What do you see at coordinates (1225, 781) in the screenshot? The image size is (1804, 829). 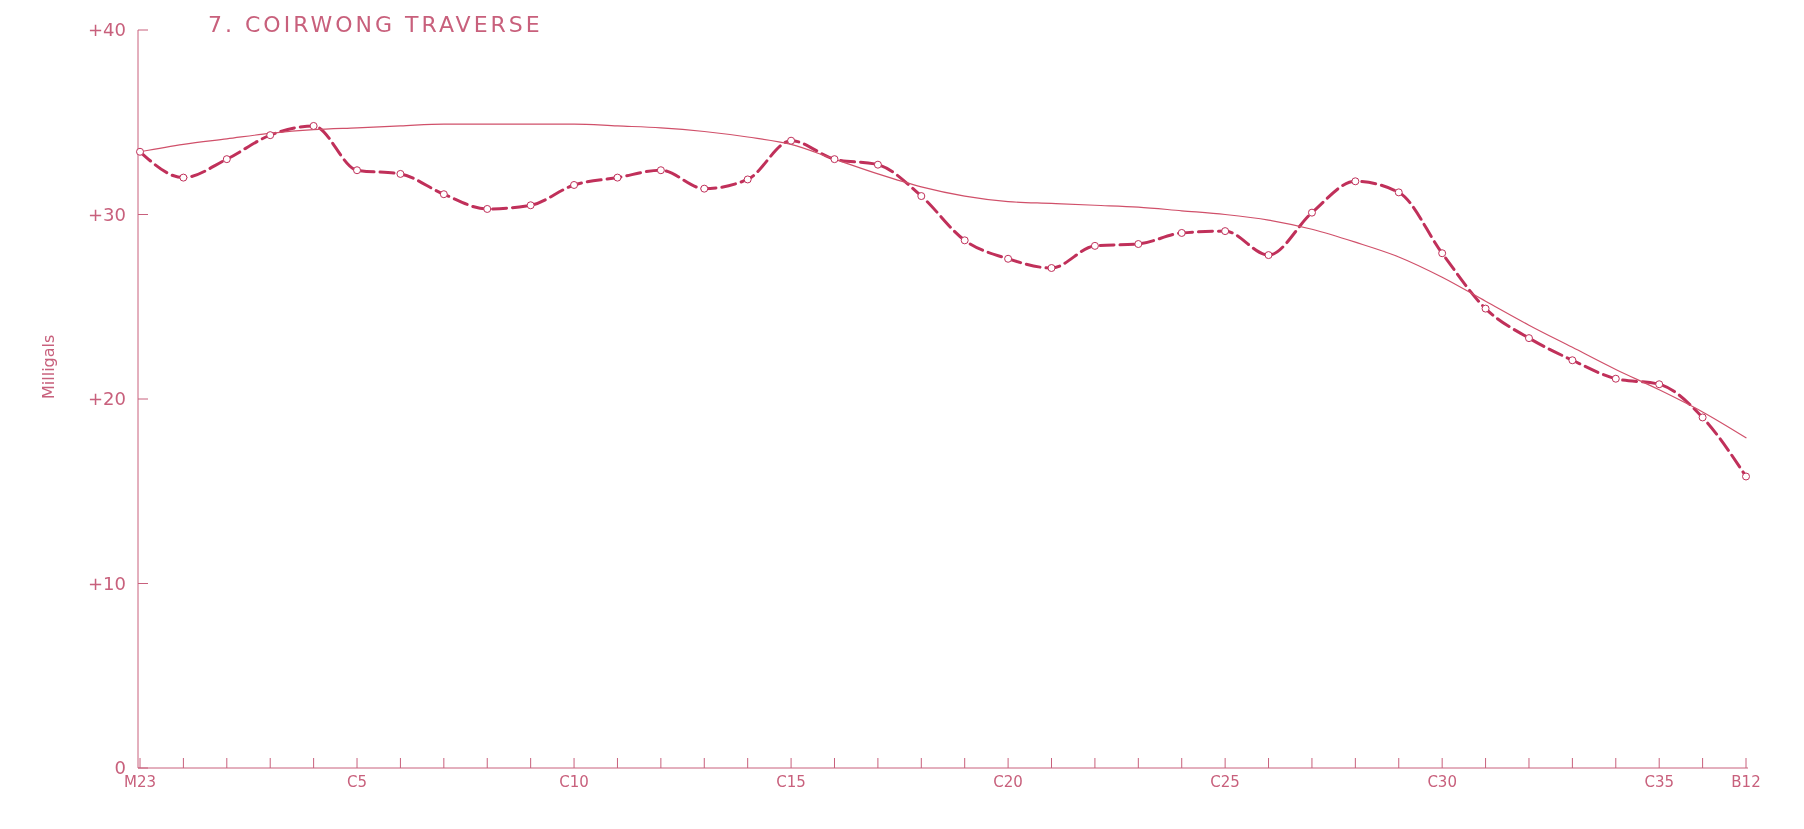 I see `x-tick-label: C25` at bounding box center [1225, 781].